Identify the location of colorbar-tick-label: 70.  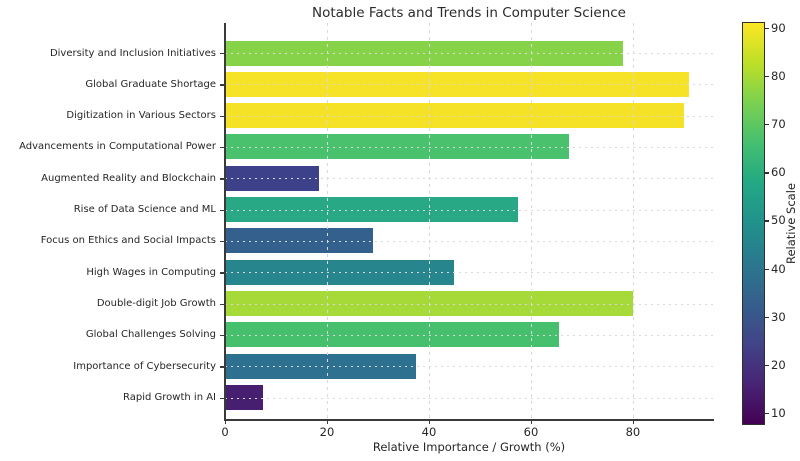
(778, 124).